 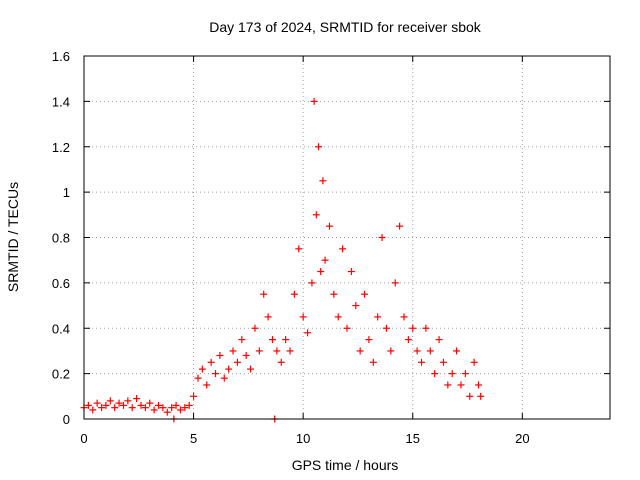 I want to click on y-tick-label: 0.4, so click(x=61, y=328).